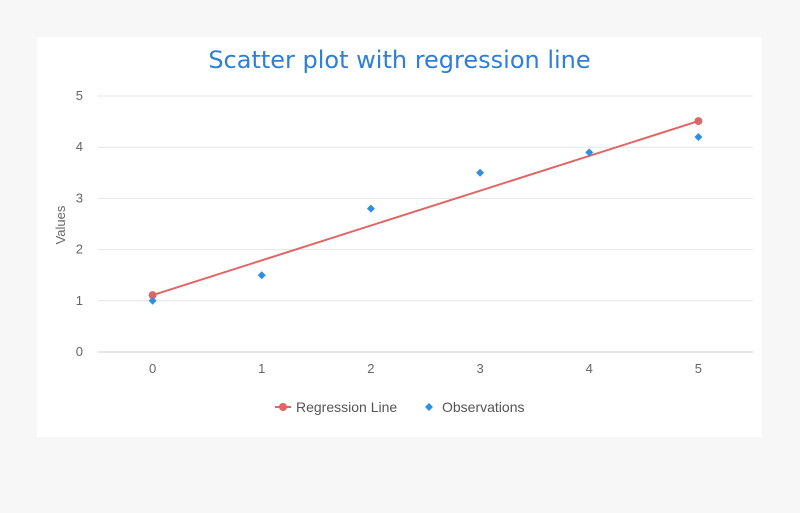  Describe the element at coordinates (79, 223) in the screenshot. I see `y-axis-ticks: 0 1 2 3 4 5` at that location.